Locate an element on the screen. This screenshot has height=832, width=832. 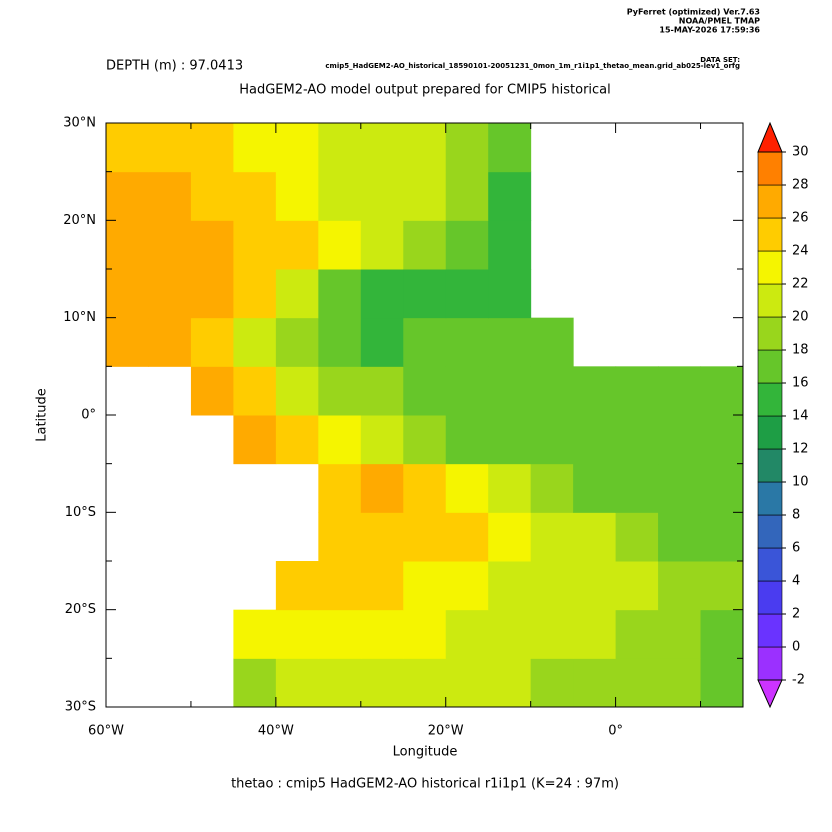
subtitle: DEPTH (m) : 97.0413 is located at coordinates (174, 66).